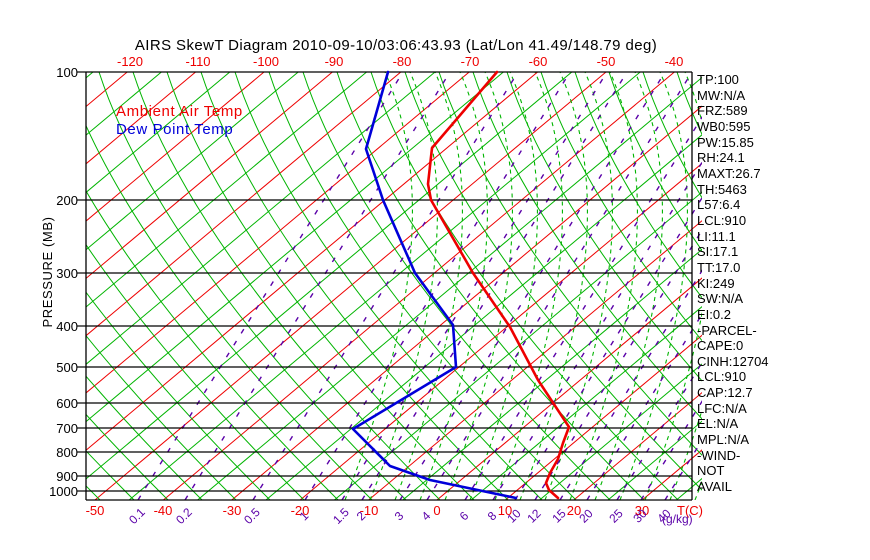 This screenshot has height=560, width=870. What do you see at coordinates (716, 236) in the screenshot?
I see `stats-line-10: LI:11.1` at bounding box center [716, 236].